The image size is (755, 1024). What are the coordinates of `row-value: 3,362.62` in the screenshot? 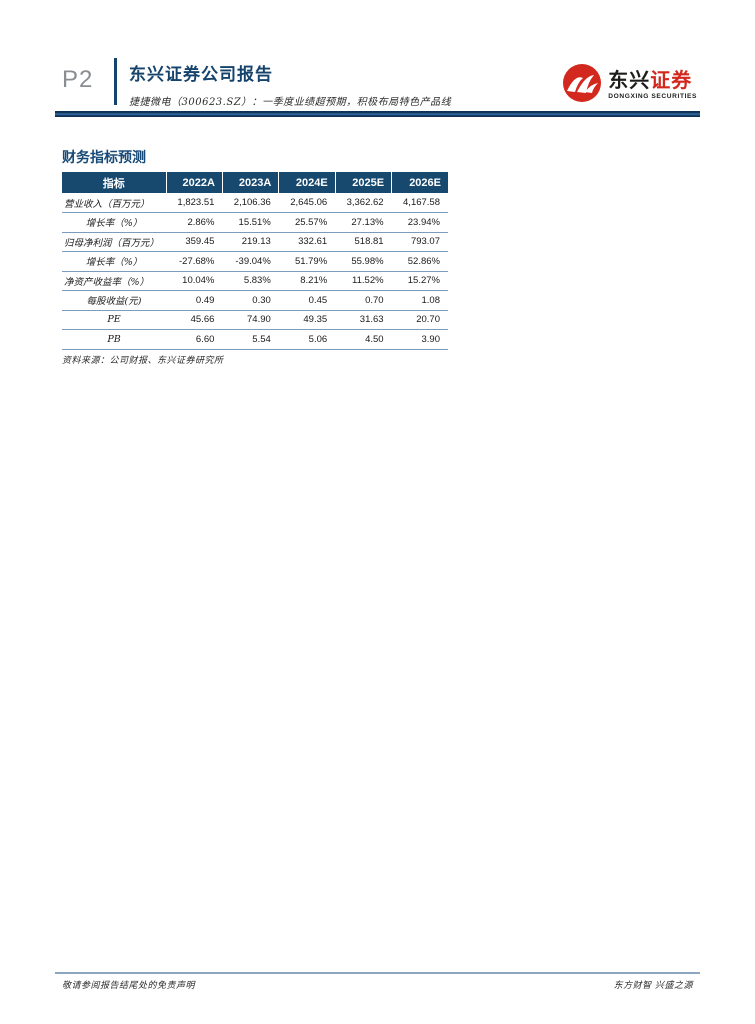 It's located at (363, 203).